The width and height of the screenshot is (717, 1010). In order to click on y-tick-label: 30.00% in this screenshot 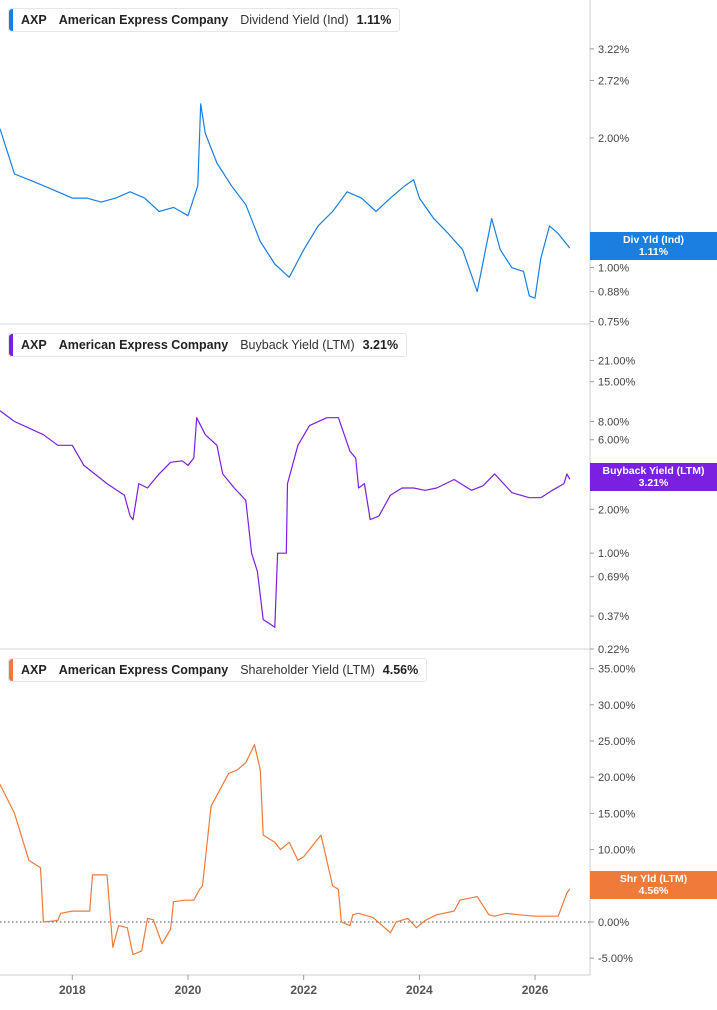, I will do `click(617, 706)`.